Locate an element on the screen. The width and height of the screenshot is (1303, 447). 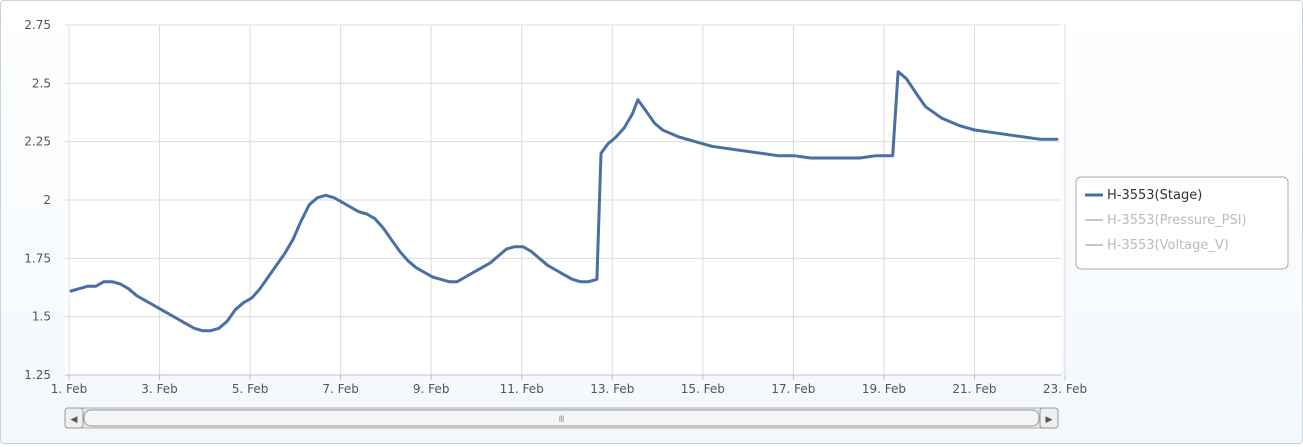
legend-label: H-3553(Pressure_PSI) is located at coordinates (1177, 220).